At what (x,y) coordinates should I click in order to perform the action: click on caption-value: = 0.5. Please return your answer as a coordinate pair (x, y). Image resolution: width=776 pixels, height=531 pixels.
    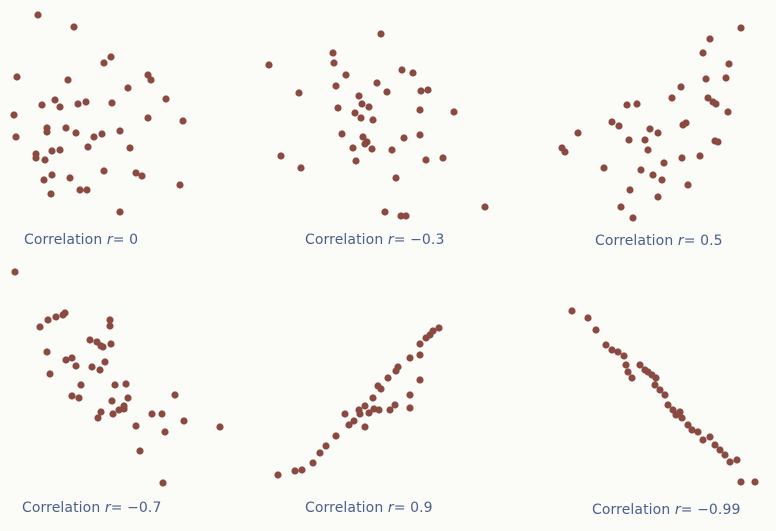
    Looking at the image, I should click on (703, 241).